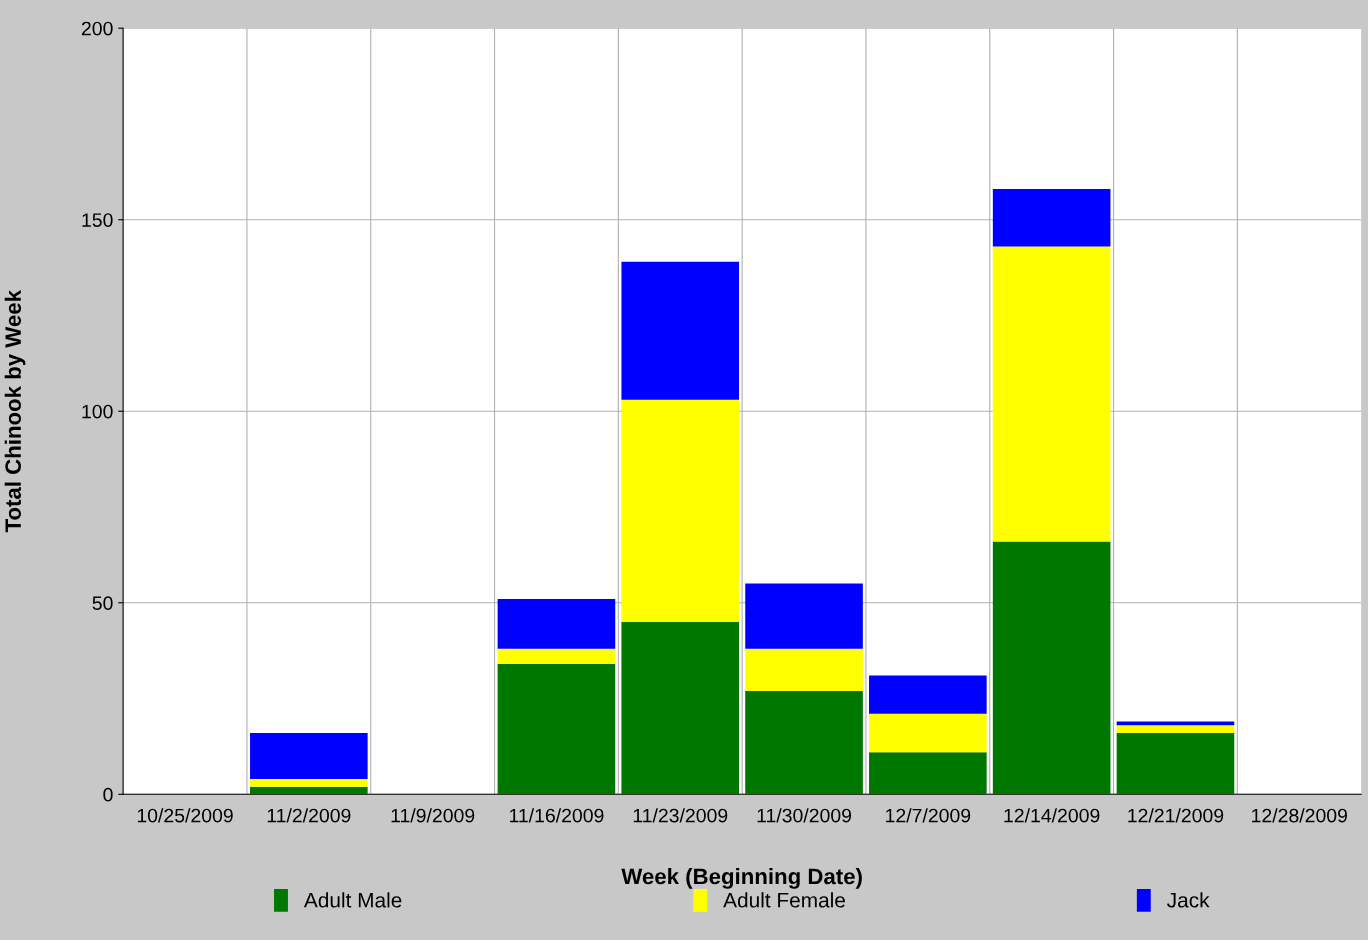 The width and height of the screenshot is (1368, 940). Describe the element at coordinates (741, 878) in the screenshot. I see `x-axis-title: Week (Beginning Date)` at that location.